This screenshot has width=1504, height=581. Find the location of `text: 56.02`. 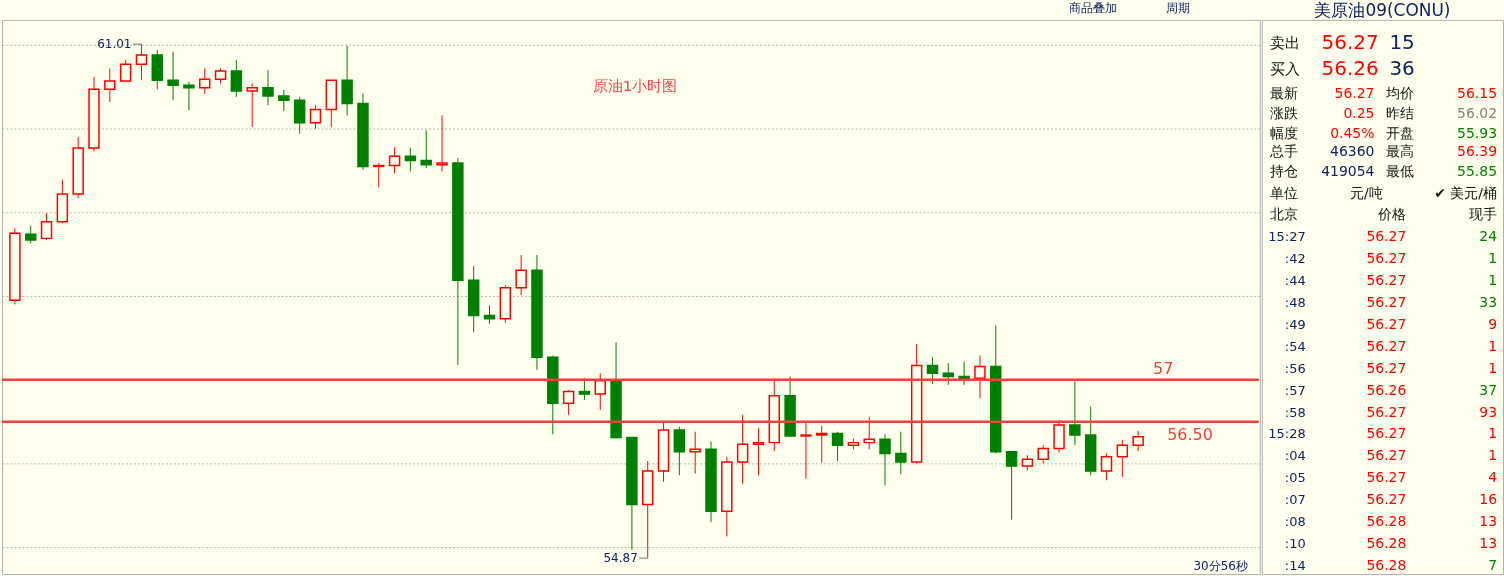

text: 56.02 is located at coordinates (1477, 112).